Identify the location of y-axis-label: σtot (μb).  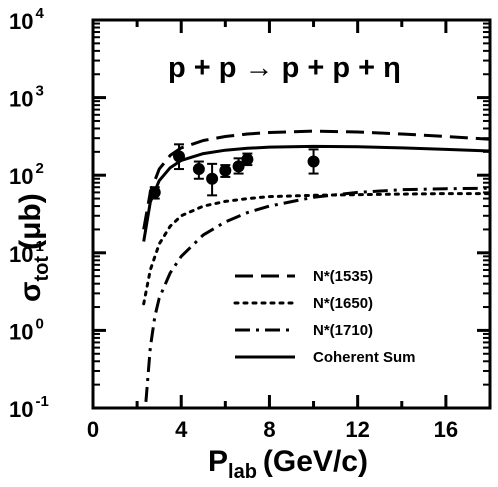
(33, 247).